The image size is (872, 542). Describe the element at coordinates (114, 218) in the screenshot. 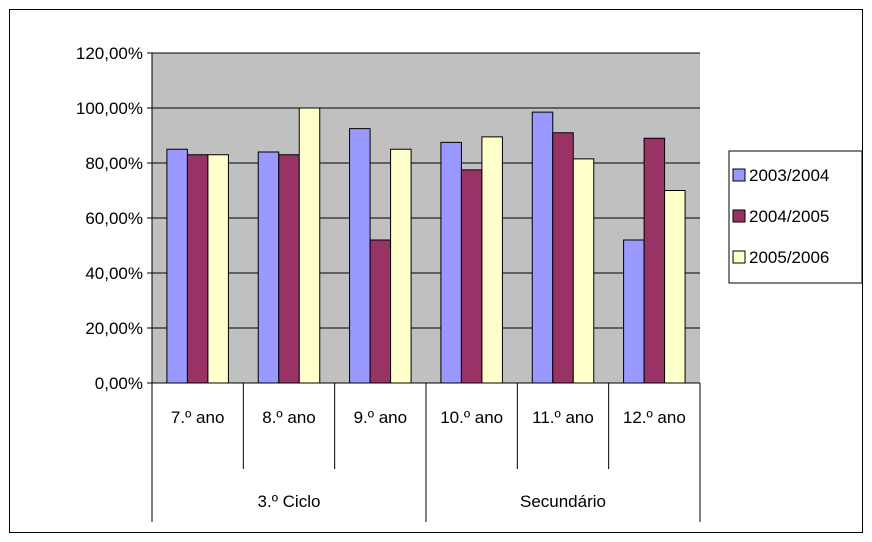

I see `y-tick-label: 60,00%` at that location.